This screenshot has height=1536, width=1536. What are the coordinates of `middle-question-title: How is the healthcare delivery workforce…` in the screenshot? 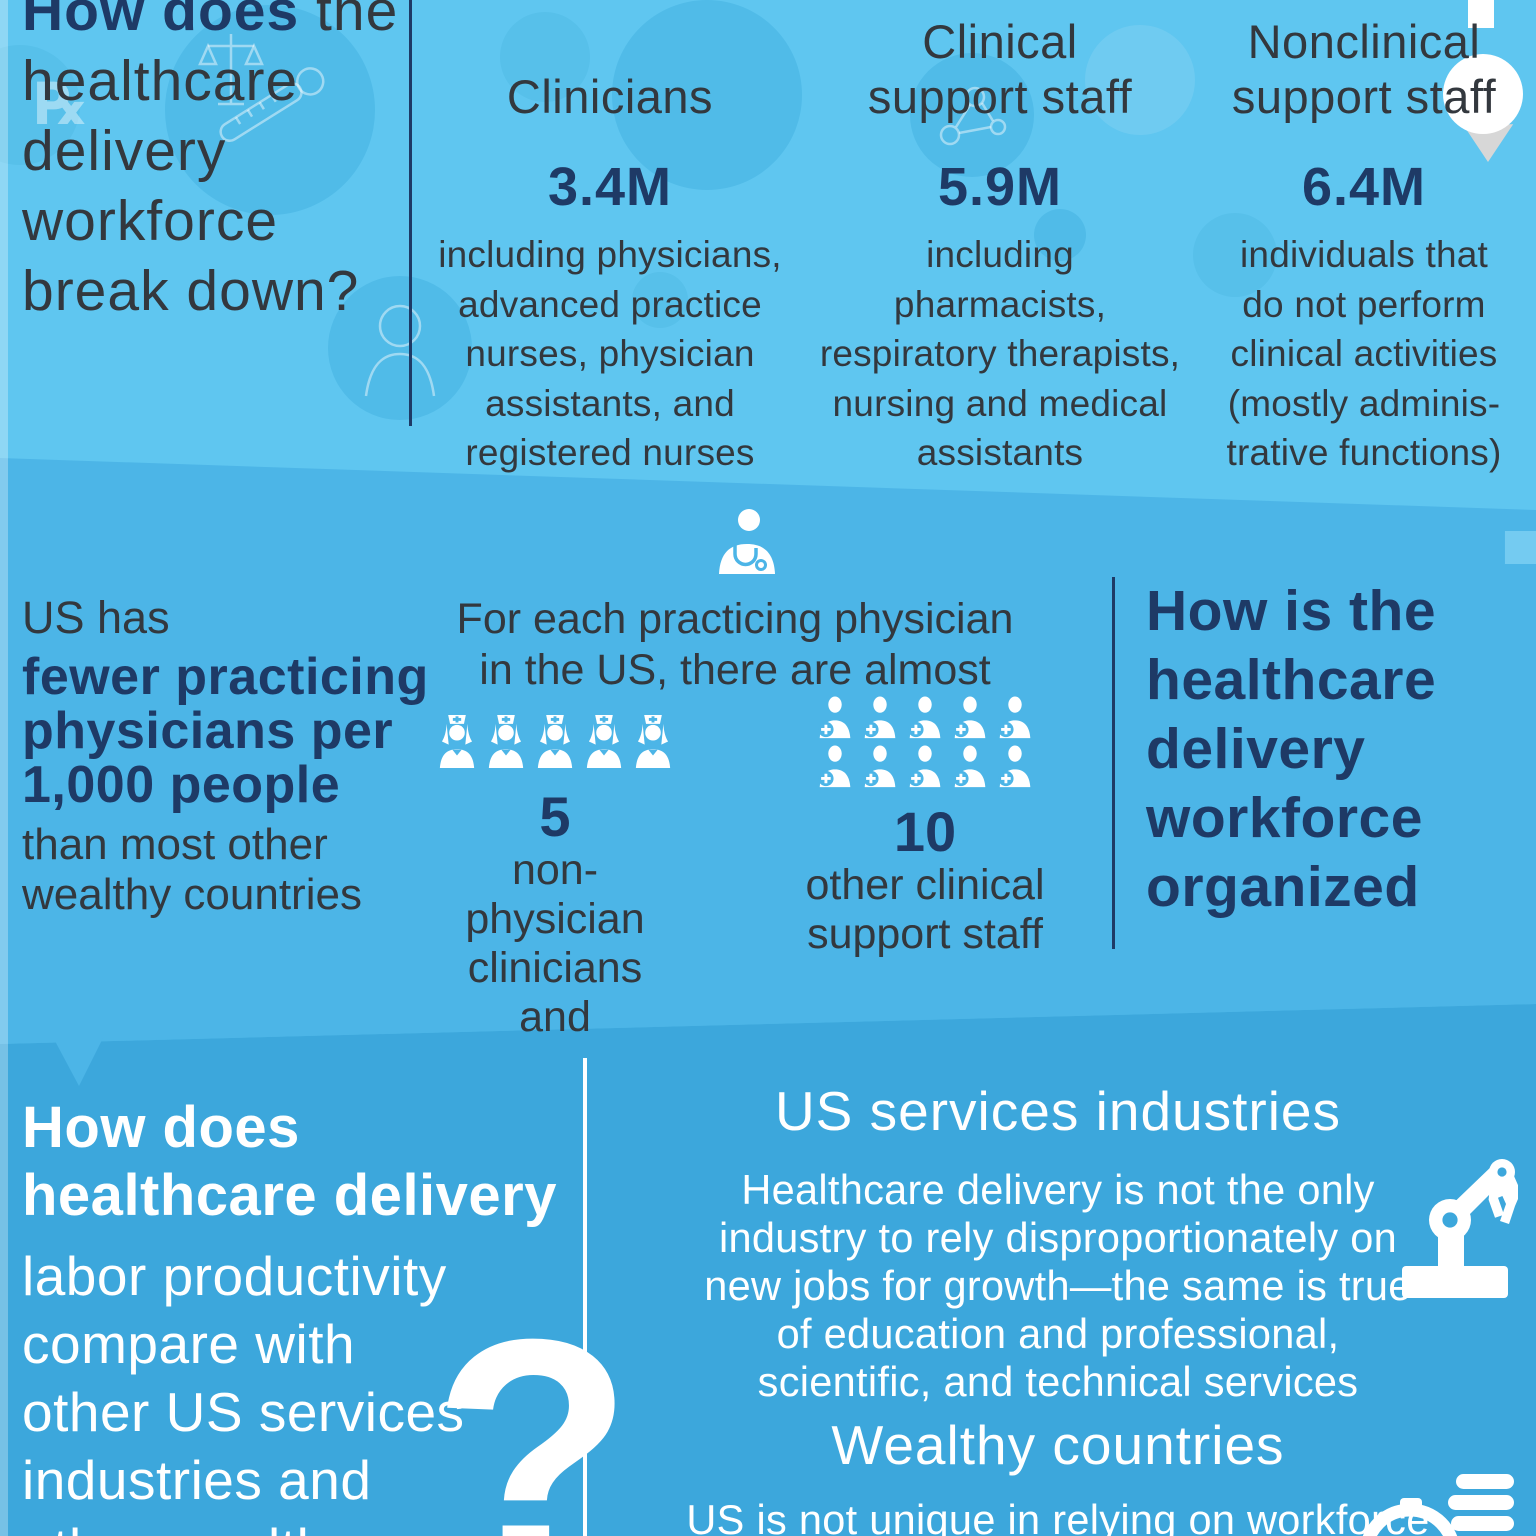 It's located at (1291, 749).